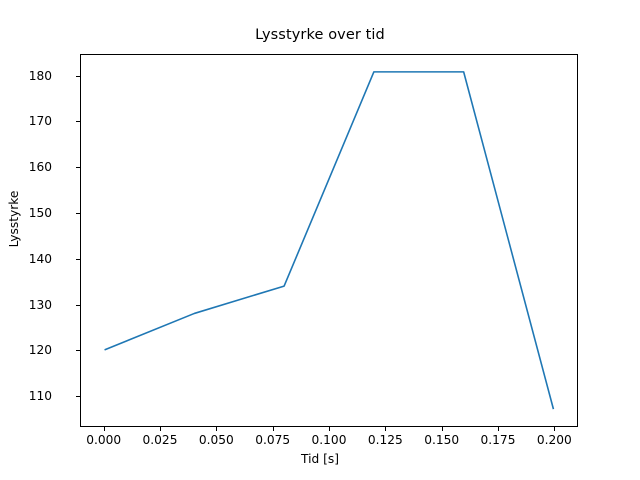  I want to click on x-tick-label: 0.000, so click(104, 440).